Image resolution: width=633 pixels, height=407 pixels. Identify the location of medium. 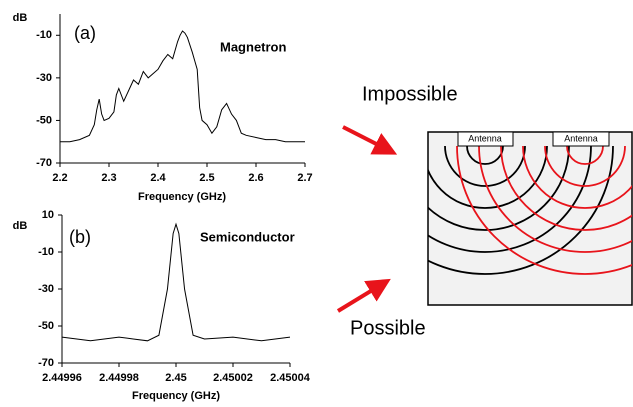
(530, 218).